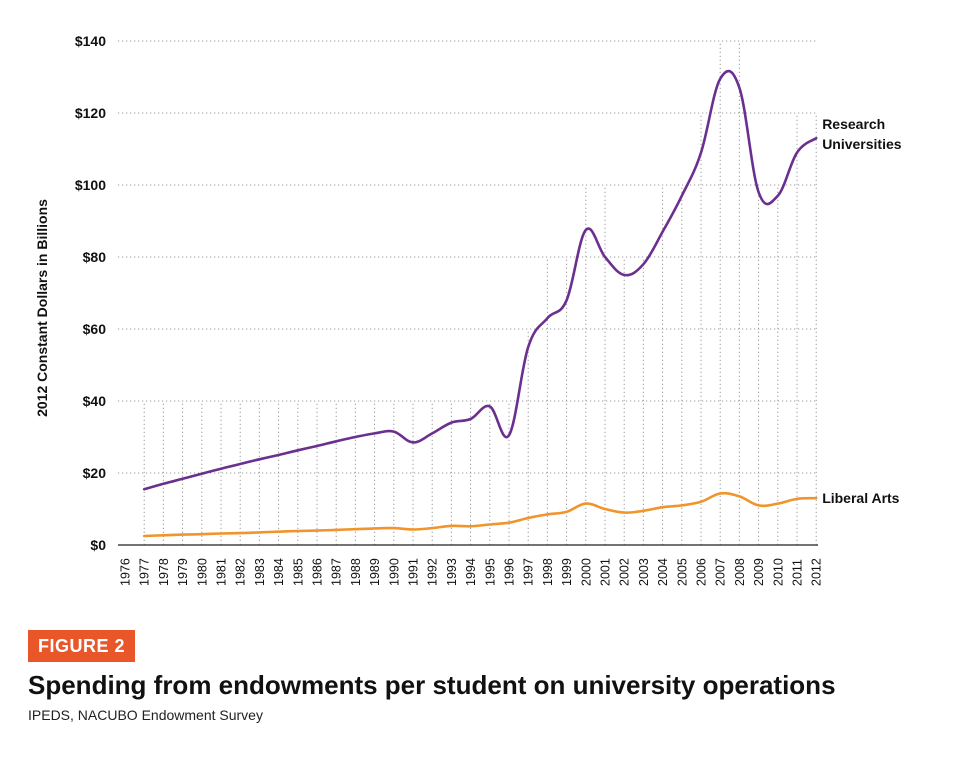  I want to click on x-tick-label: 1988, so click(356, 572).